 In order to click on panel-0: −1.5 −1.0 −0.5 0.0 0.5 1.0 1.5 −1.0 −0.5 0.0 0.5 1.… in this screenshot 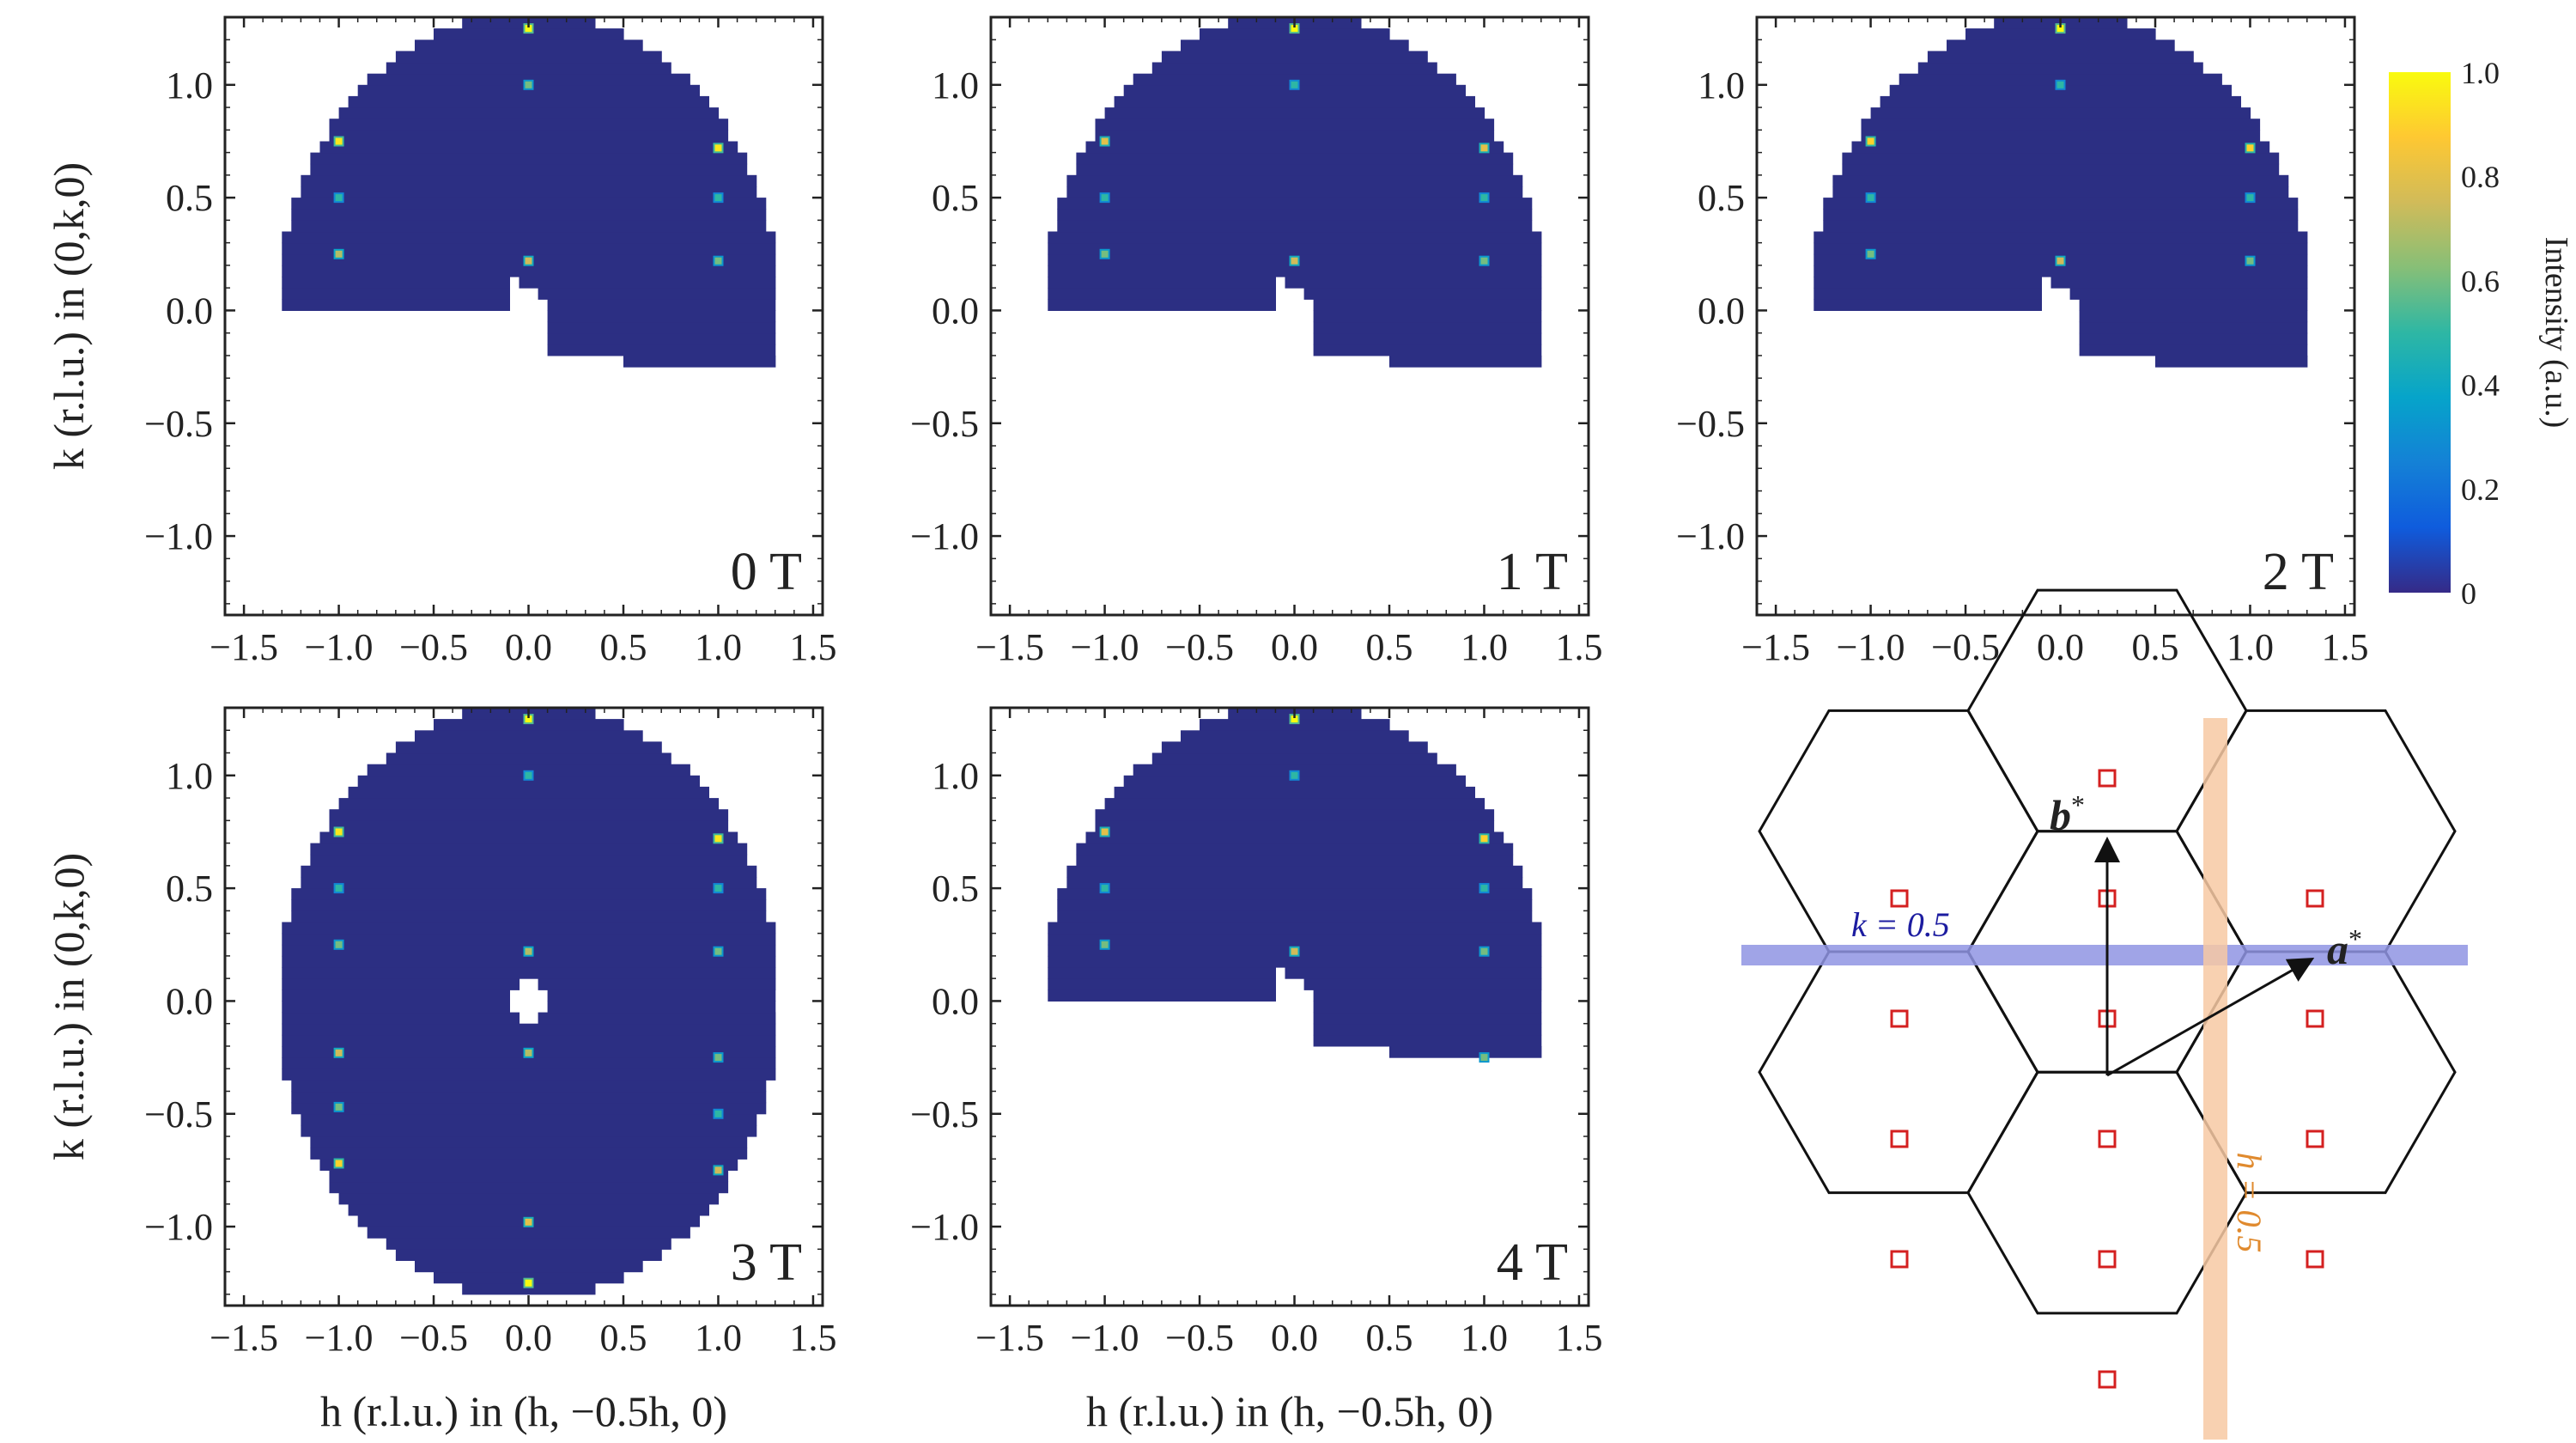, I will do `click(441, 341)`.